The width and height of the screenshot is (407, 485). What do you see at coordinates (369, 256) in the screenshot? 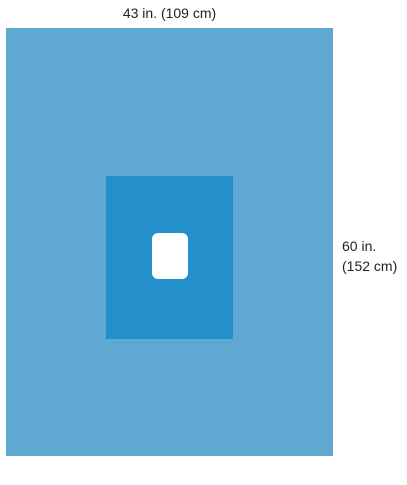
I see `height-dimension-label: 60 in. (152 cm)` at bounding box center [369, 256].